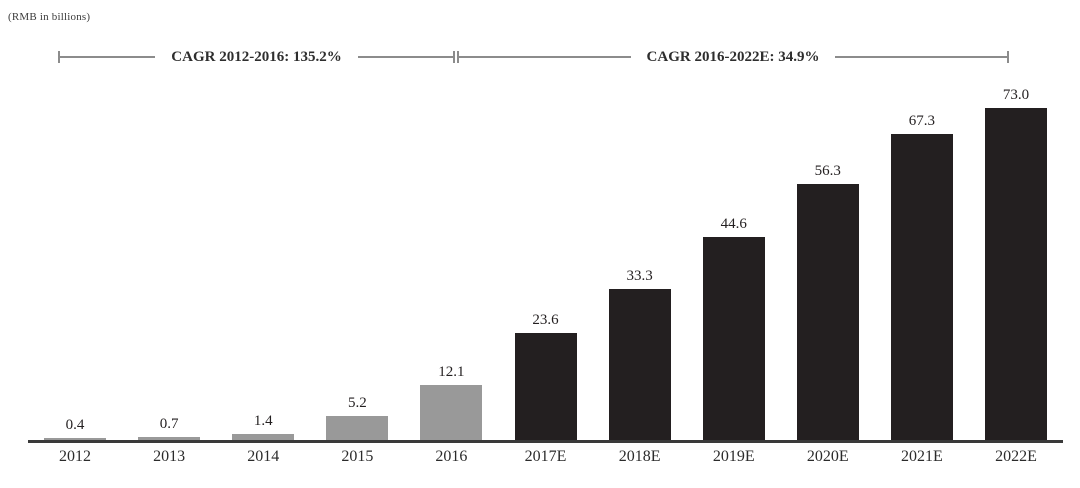 Image resolution: width=1080 pixels, height=488 pixels. What do you see at coordinates (545, 441) in the screenshot?
I see `x-axis-line` at bounding box center [545, 441].